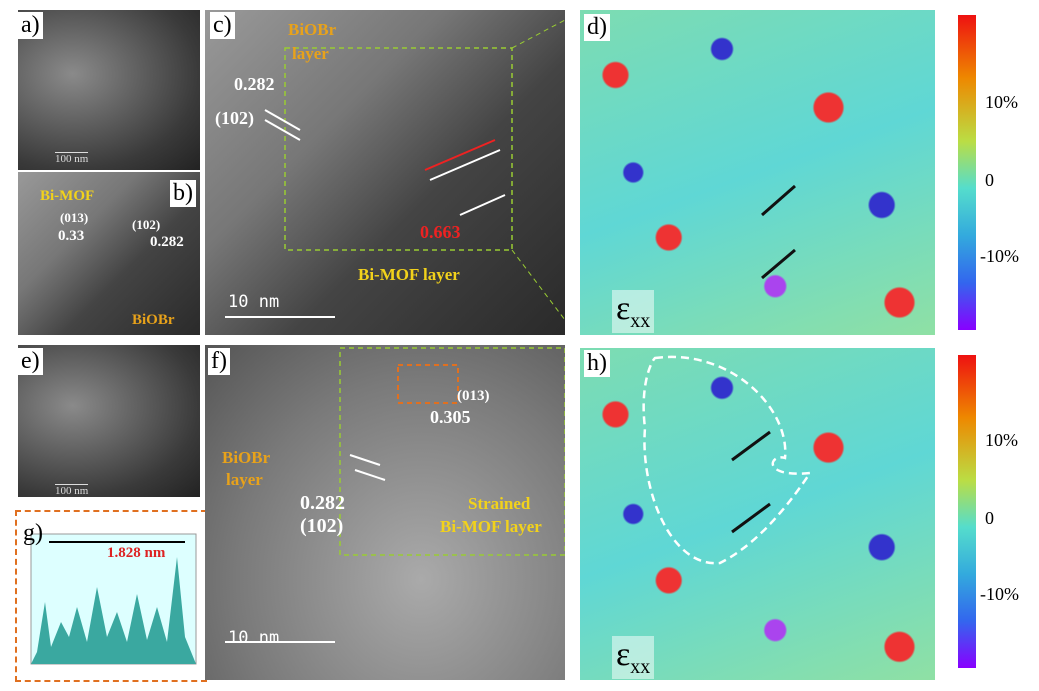 The image size is (1039, 691). I want to click on panel-label: g), so click(33, 533).